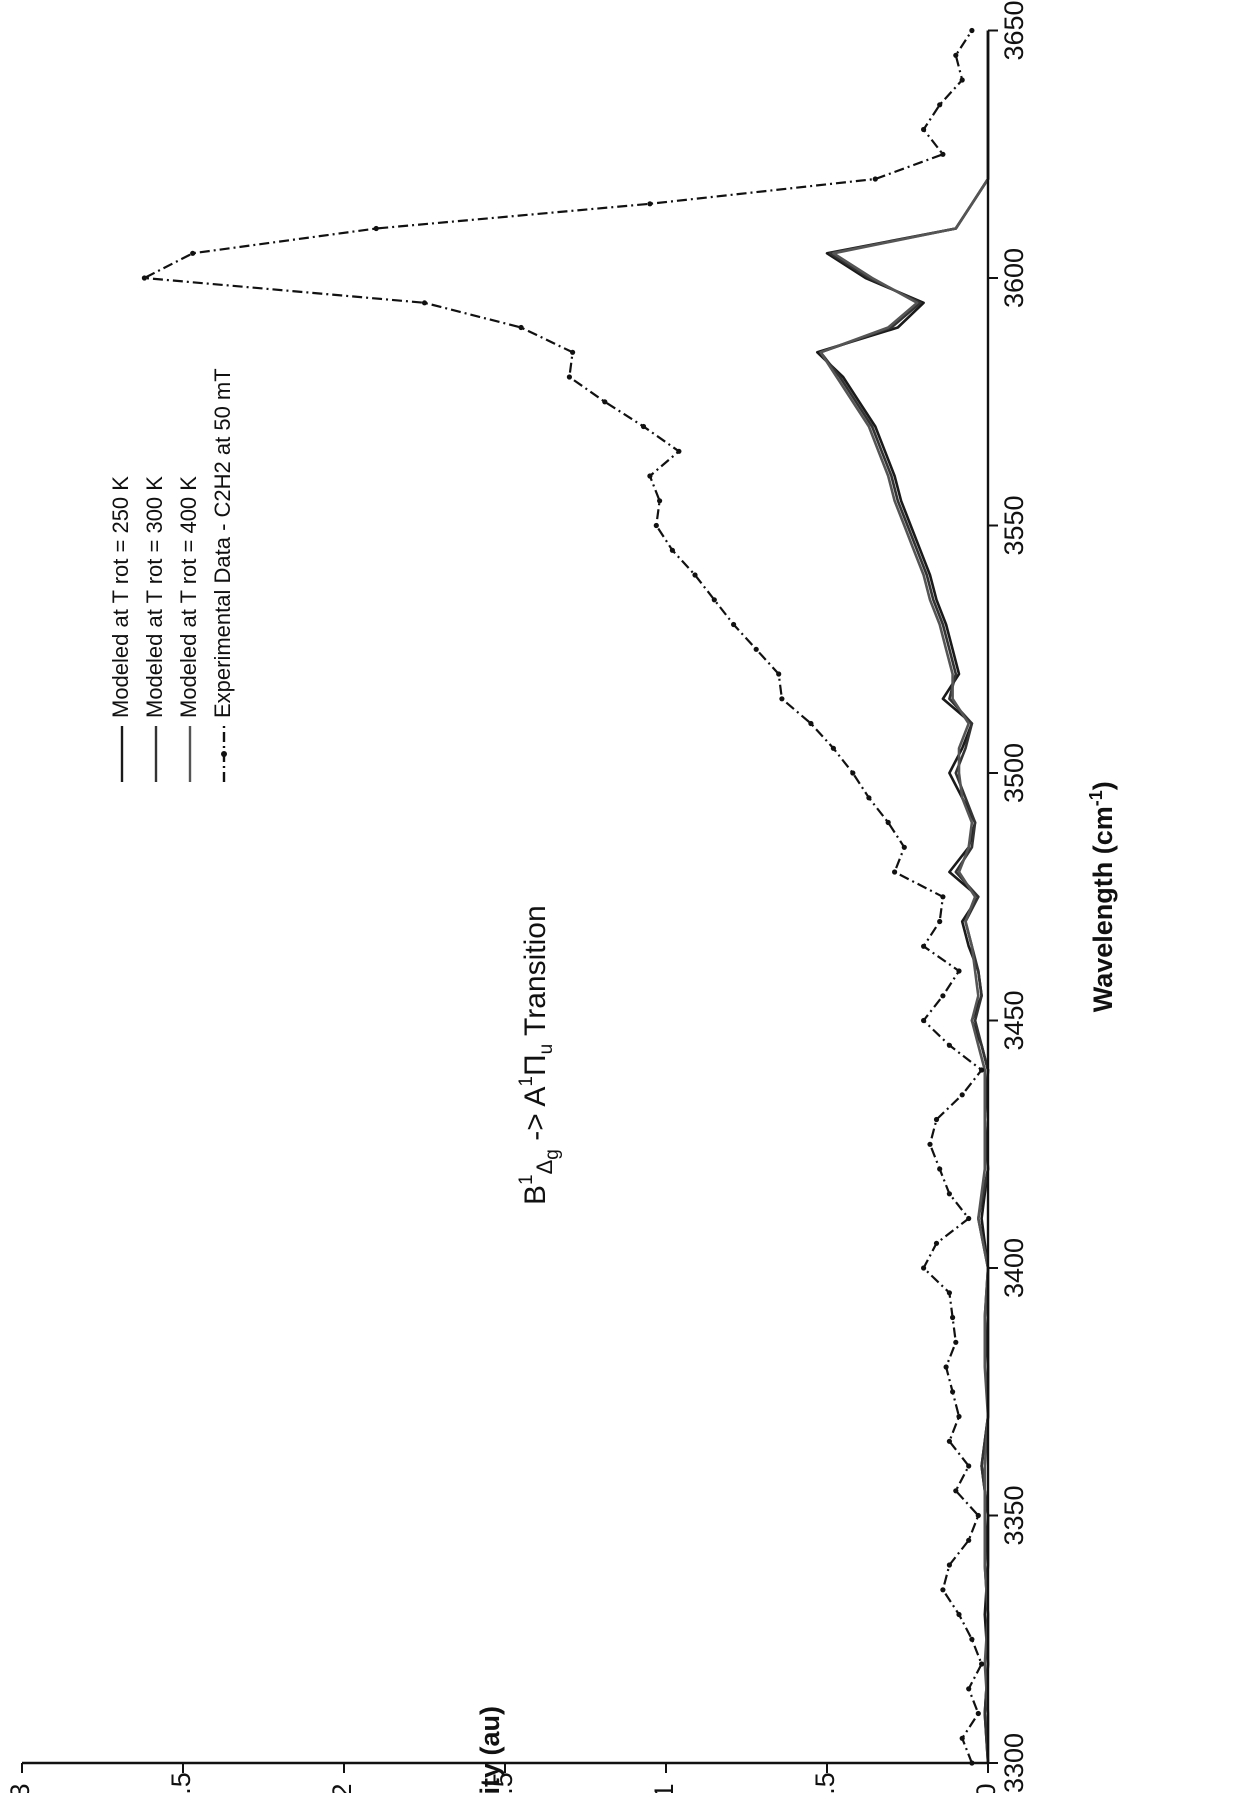 This screenshot has height=1793, width=1255. I want to click on x-tick-label: 3350, so click(1014, 1515).